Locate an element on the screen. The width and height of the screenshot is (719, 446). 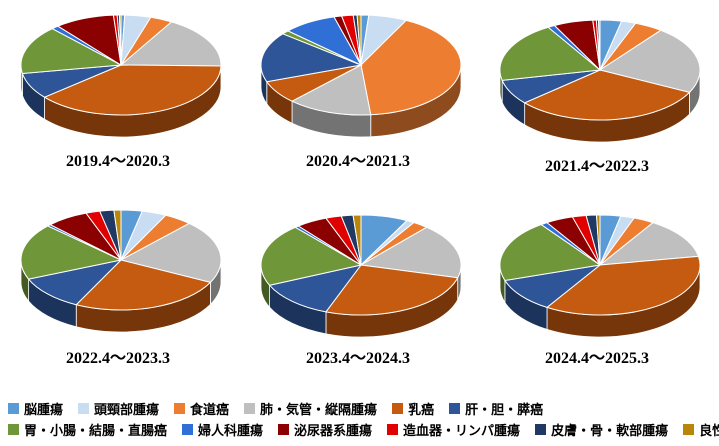
legend-item: 泌尿器系腫瘍 is located at coordinates (325, 429).